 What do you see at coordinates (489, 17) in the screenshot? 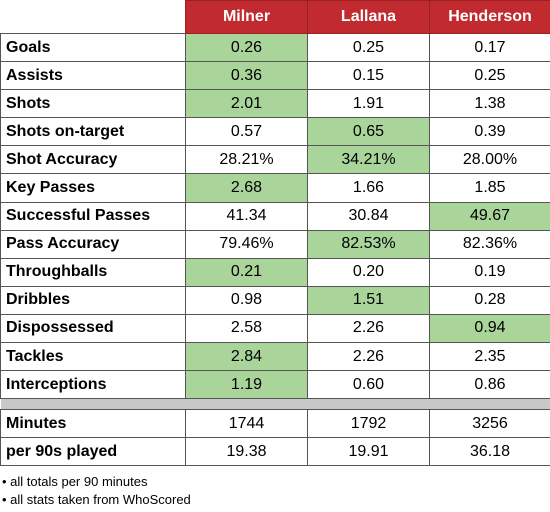
I see `player-header: Henderson` at bounding box center [489, 17].